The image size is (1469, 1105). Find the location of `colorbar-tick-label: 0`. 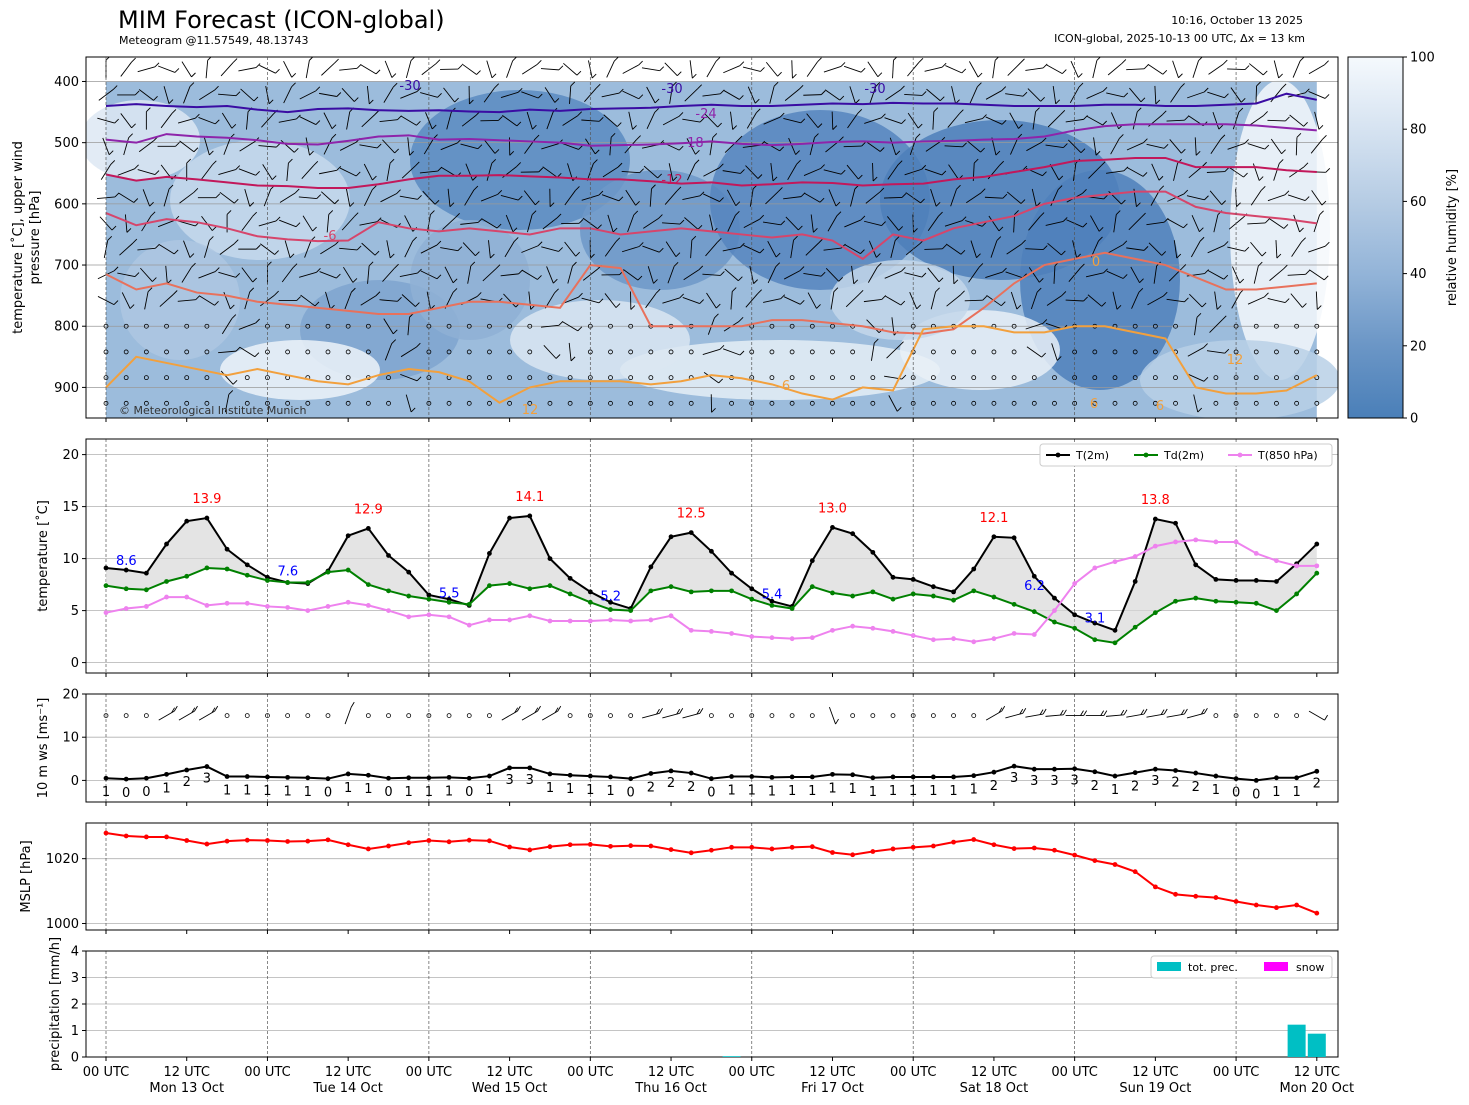

colorbar-tick-label: 0 is located at coordinates (1414, 419).